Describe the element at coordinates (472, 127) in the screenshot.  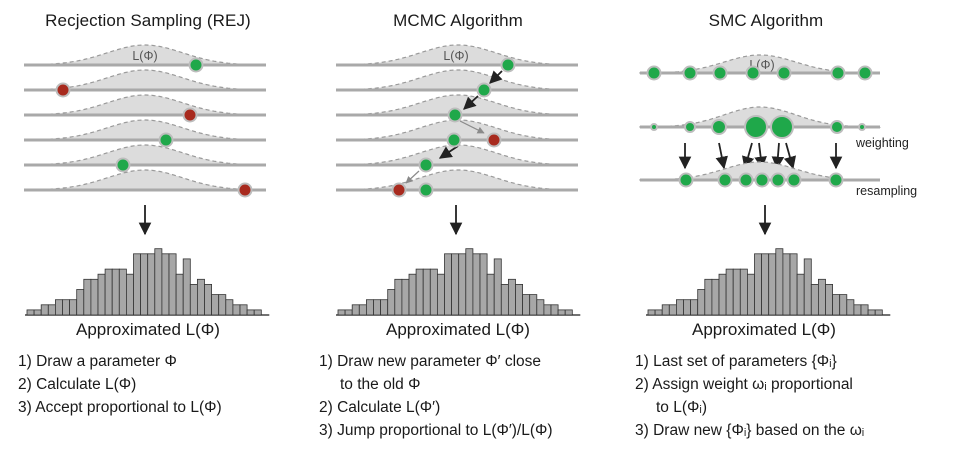
I see `mcmc-rejected-proposal-arrow` at that location.